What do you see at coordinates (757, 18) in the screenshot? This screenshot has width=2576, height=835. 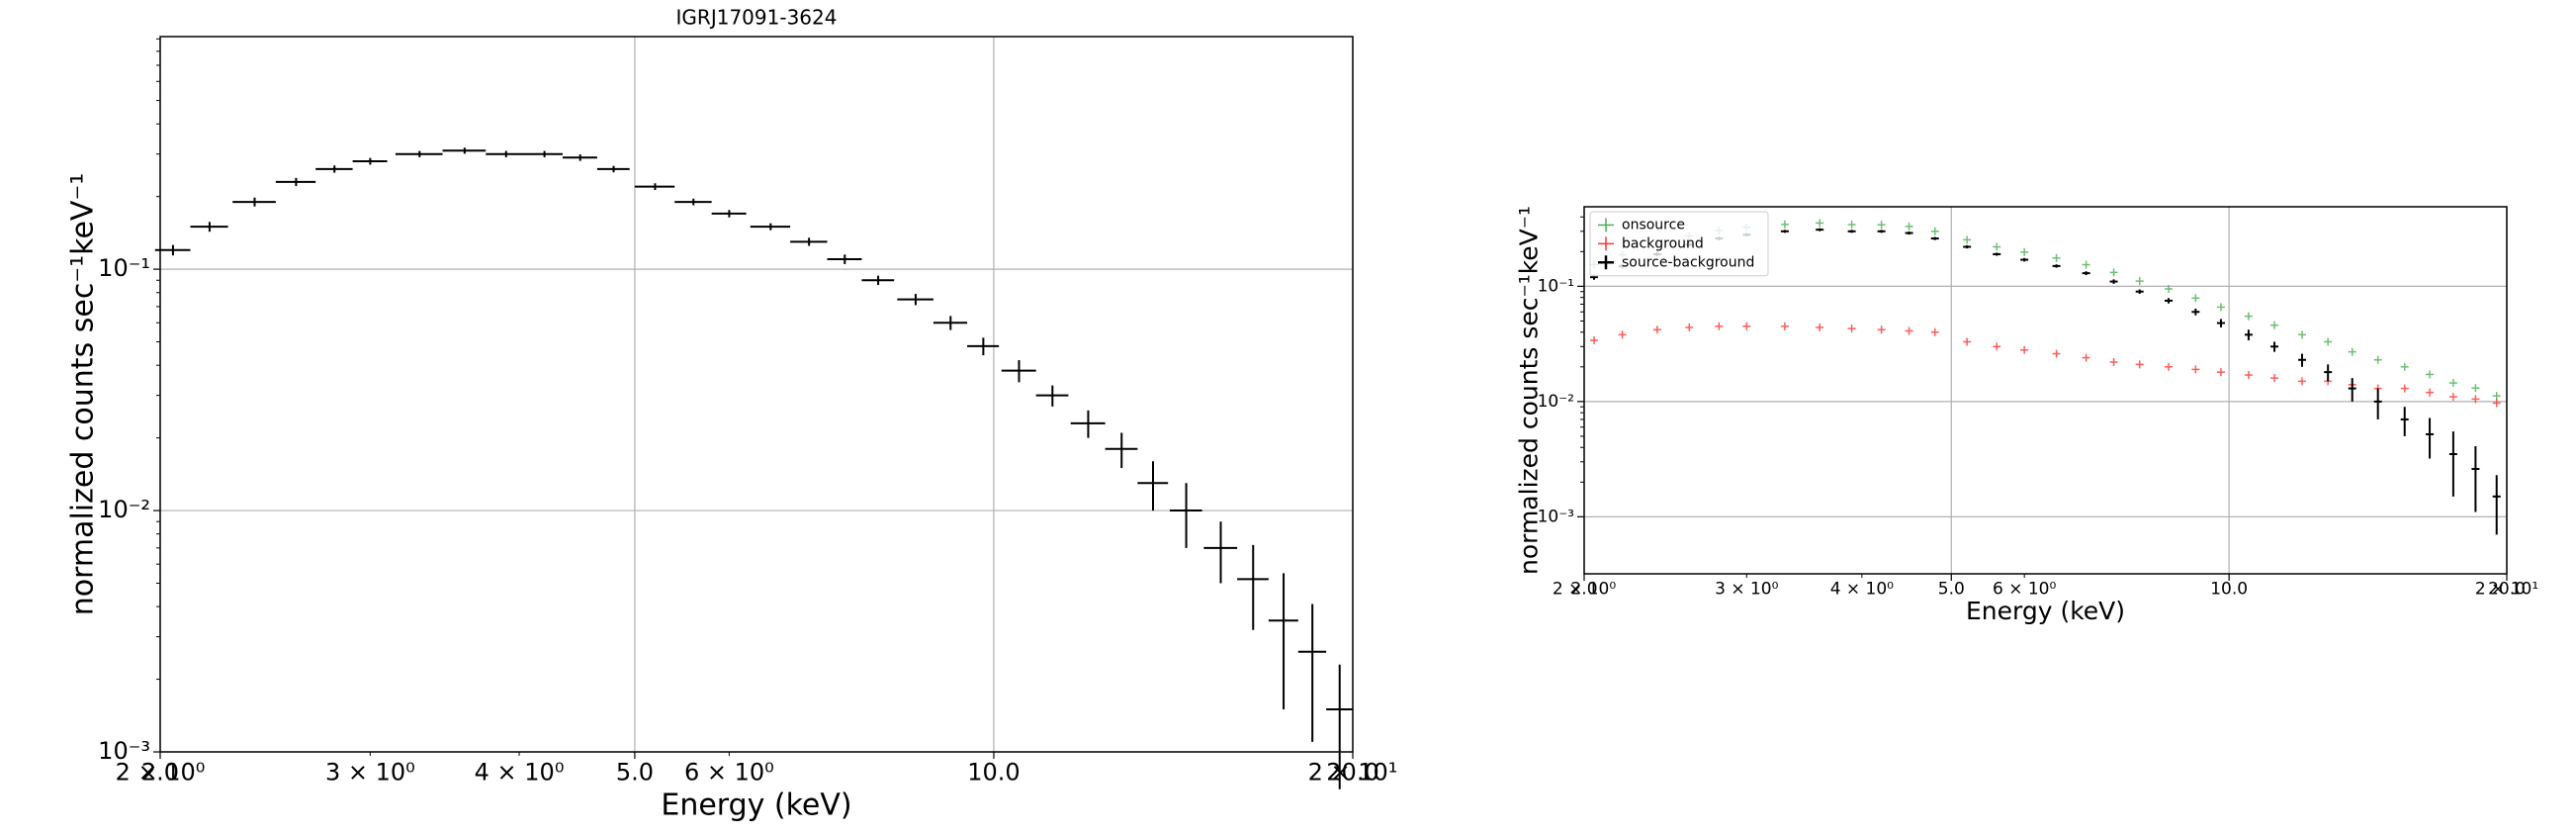 I see `chart-title: IGRJ17091-3624` at bounding box center [757, 18].